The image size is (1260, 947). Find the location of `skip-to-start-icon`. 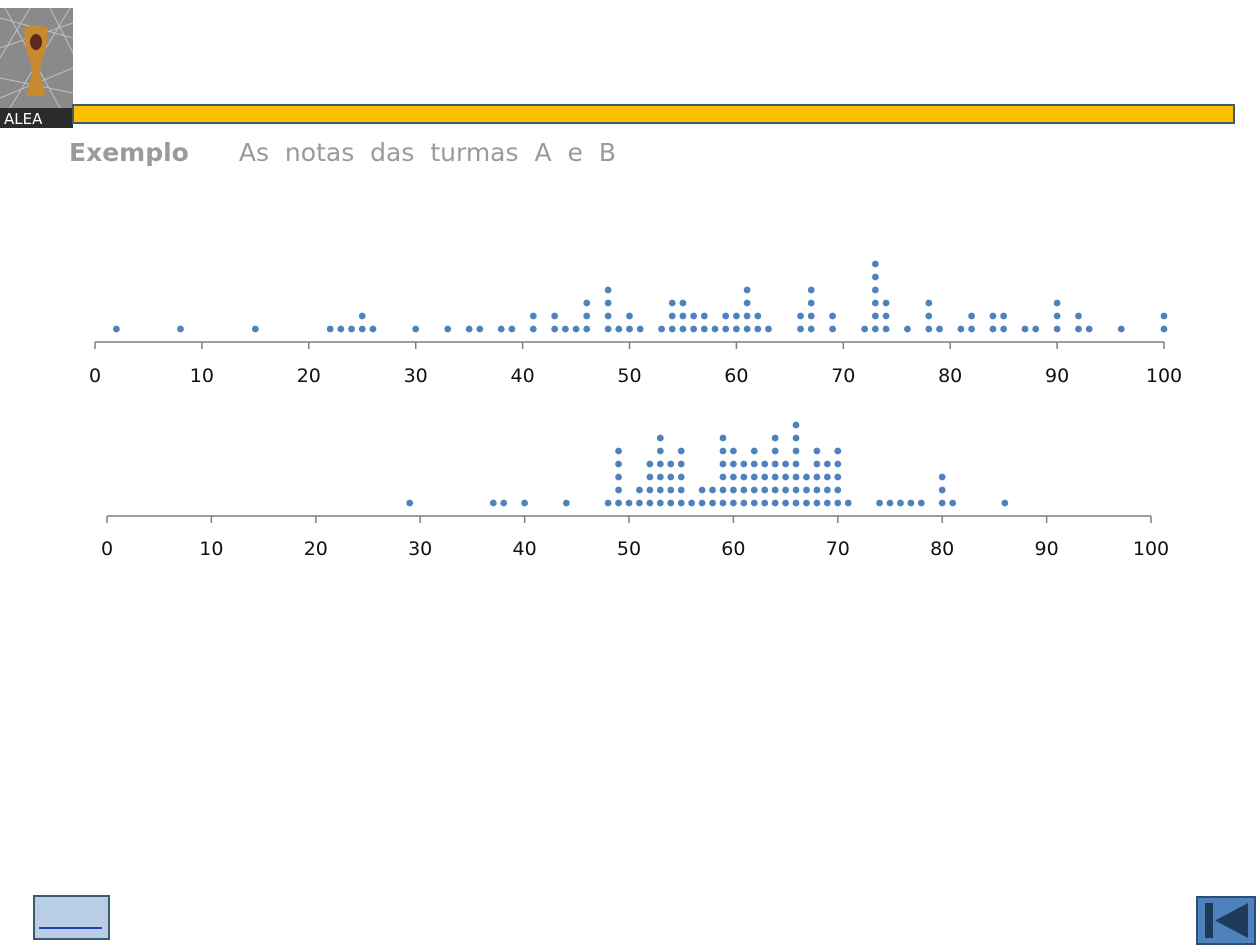

skip-to-start-icon is located at coordinates (1226, 920).